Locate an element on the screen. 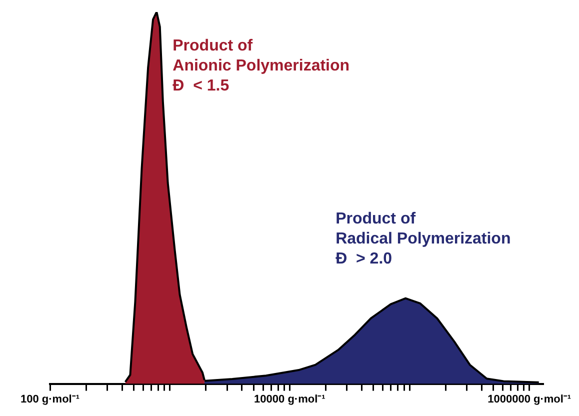 This screenshot has width=579, height=416. x-tick-label: 1000000 g·mol⁻¹ is located at coordinates (530, 399).